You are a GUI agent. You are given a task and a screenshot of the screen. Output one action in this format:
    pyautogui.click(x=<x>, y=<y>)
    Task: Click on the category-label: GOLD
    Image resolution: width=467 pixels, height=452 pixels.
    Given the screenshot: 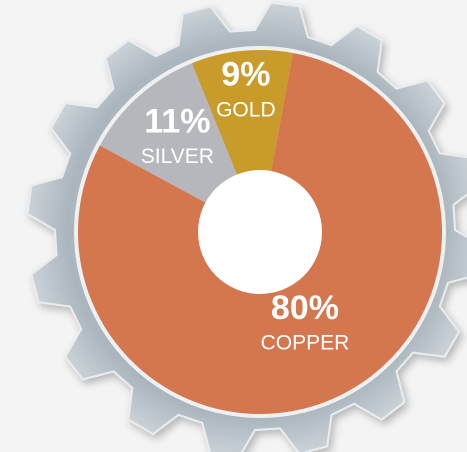 What is the action you would take?
    pyautogui.click(x=246, y=109)
    